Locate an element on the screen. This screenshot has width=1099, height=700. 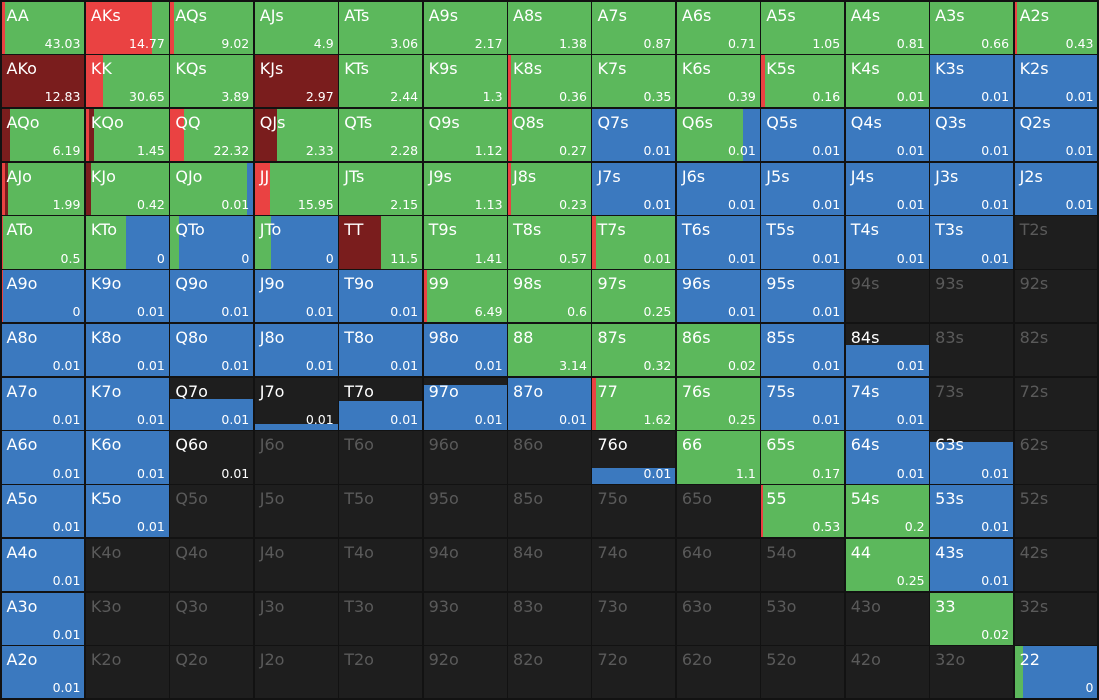
hand-label: 73o is located at coordinates (612, 606).